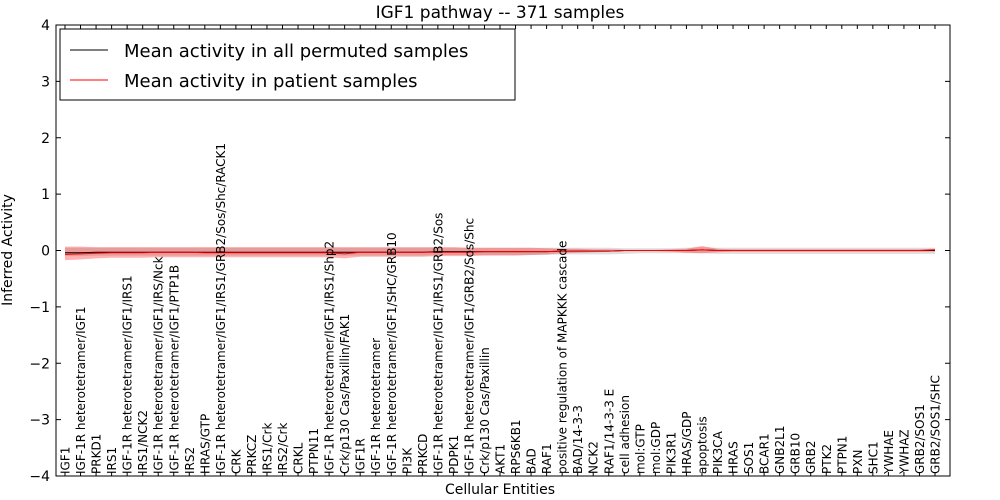 This screenshot has height=500, width=1000. I want to click on bands-layer, so click(500, 253).